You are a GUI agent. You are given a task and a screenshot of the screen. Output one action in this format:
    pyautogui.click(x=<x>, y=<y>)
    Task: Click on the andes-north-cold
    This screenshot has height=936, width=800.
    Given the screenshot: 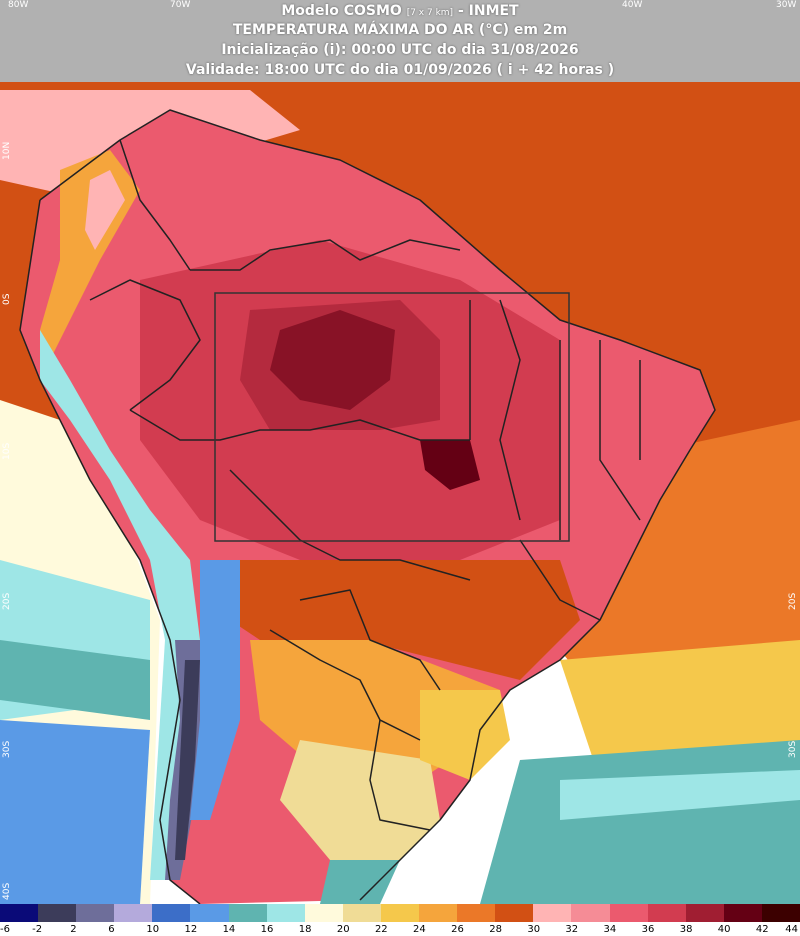 What is the action you would take?
    pyautogui.click(x=105, y=210)
    